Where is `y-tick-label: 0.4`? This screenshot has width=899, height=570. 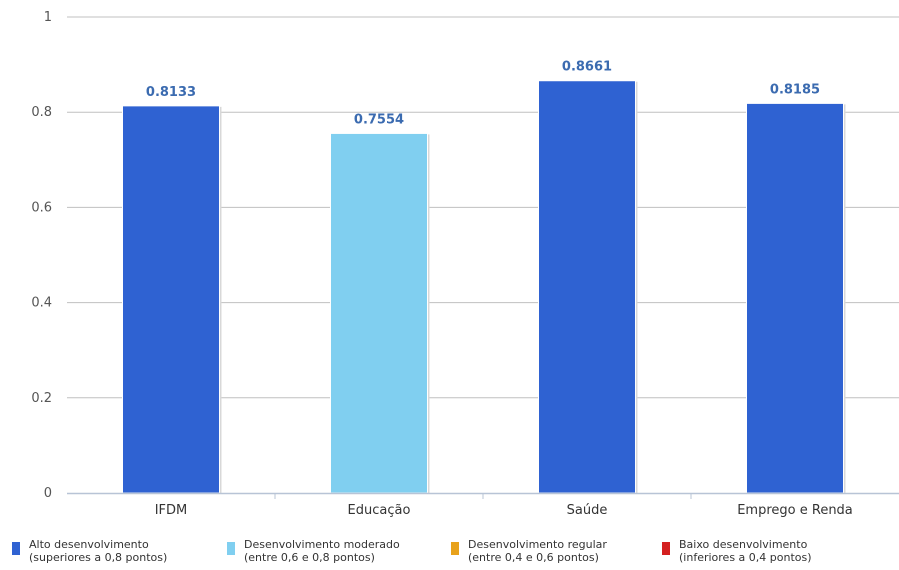 y-tick-label: 0.4 is located at coordinates (41, 303).